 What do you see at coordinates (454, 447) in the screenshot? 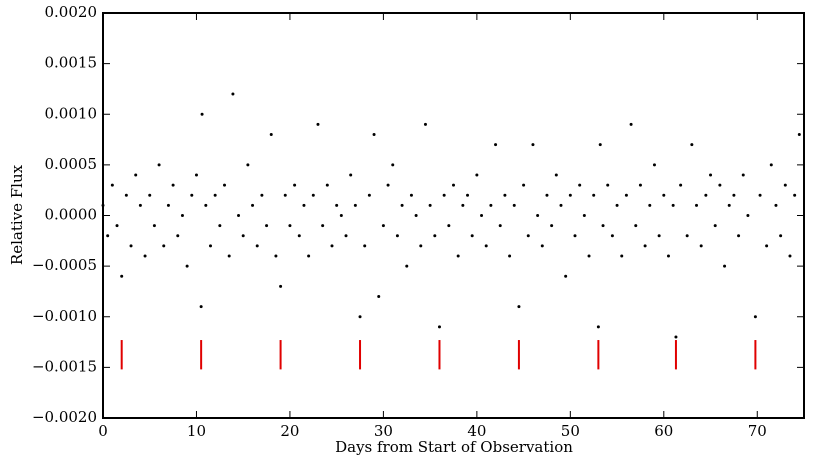
I see `x-axis-label: Days from Start of Observation` at bounding box center [454, 447].